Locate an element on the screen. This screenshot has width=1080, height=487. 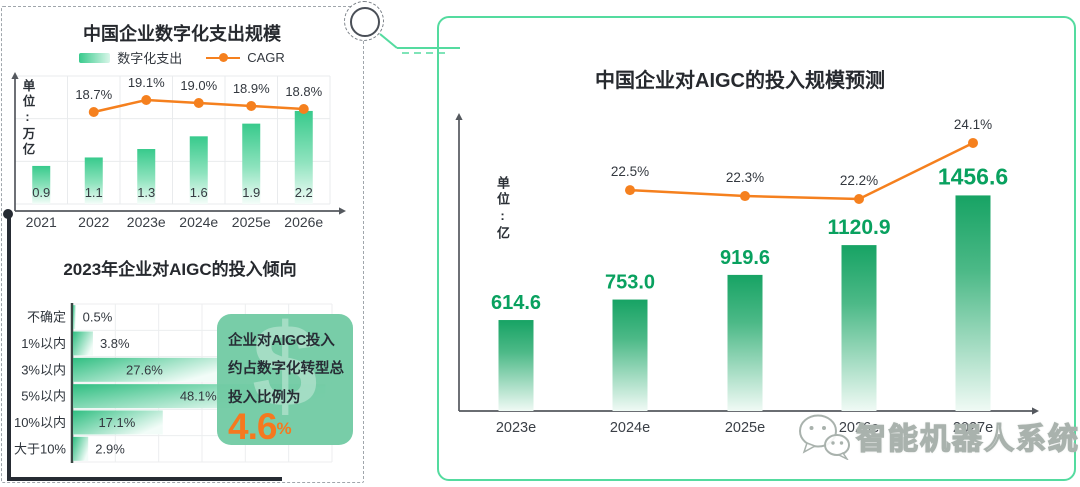
callout-text-after: 投入约占数字化转型总投入比例为 is located at coordinates (286, 369).